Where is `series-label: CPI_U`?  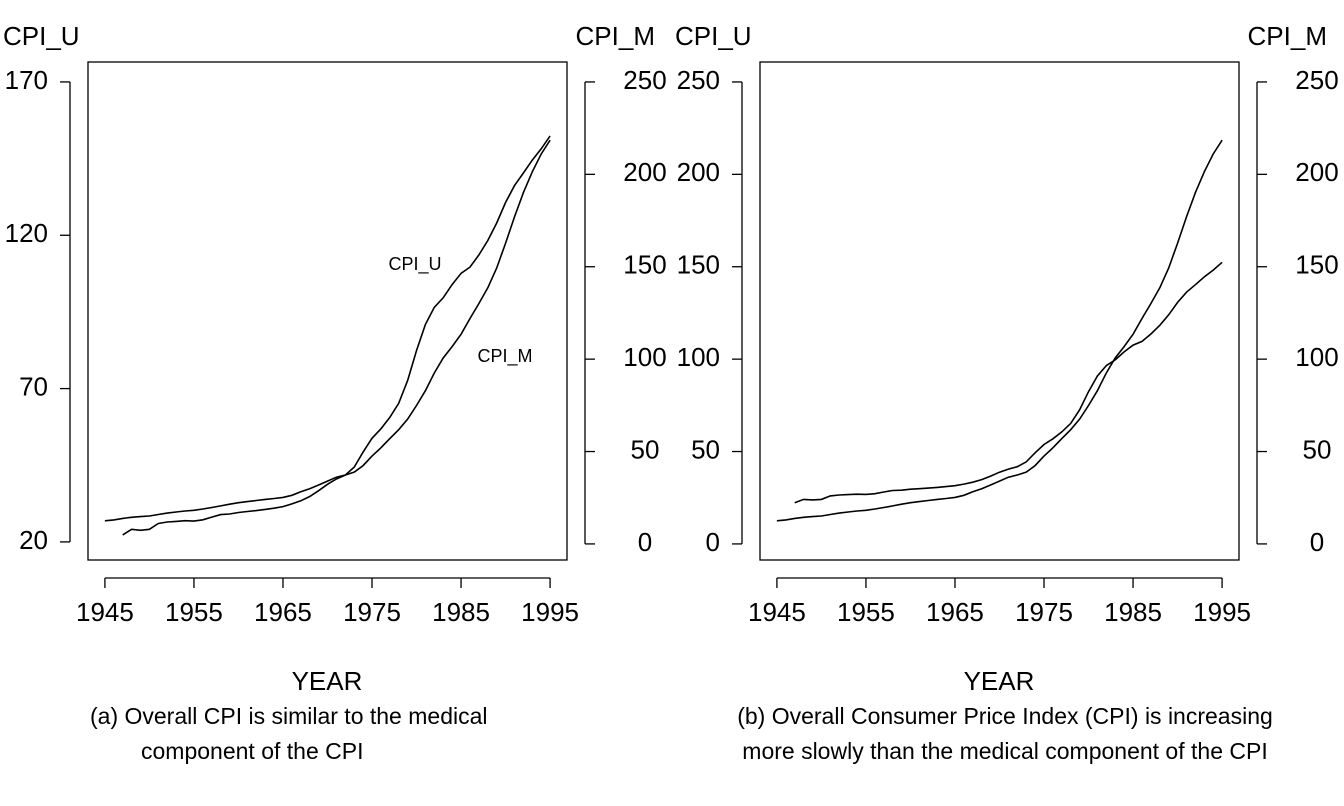
series-label: CPI_U is located at coordinates (414, 264).